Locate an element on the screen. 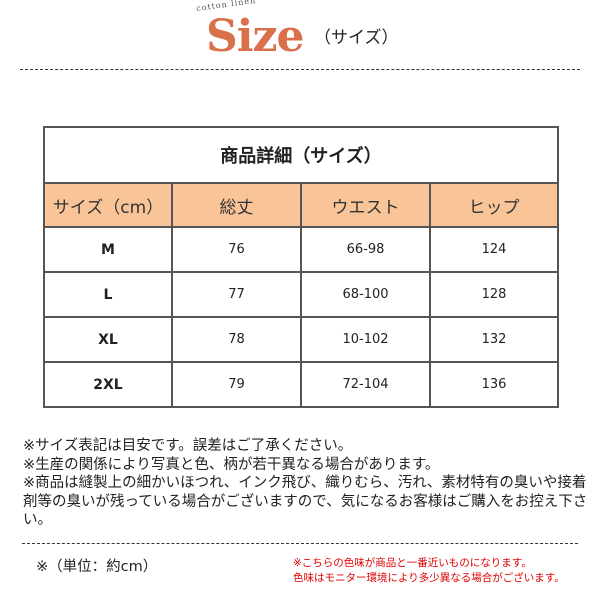 The image size is (600, 600). color-note: 色味はモニター環境により多少異なる場合がございます。 is located at coordinates (429, 578).